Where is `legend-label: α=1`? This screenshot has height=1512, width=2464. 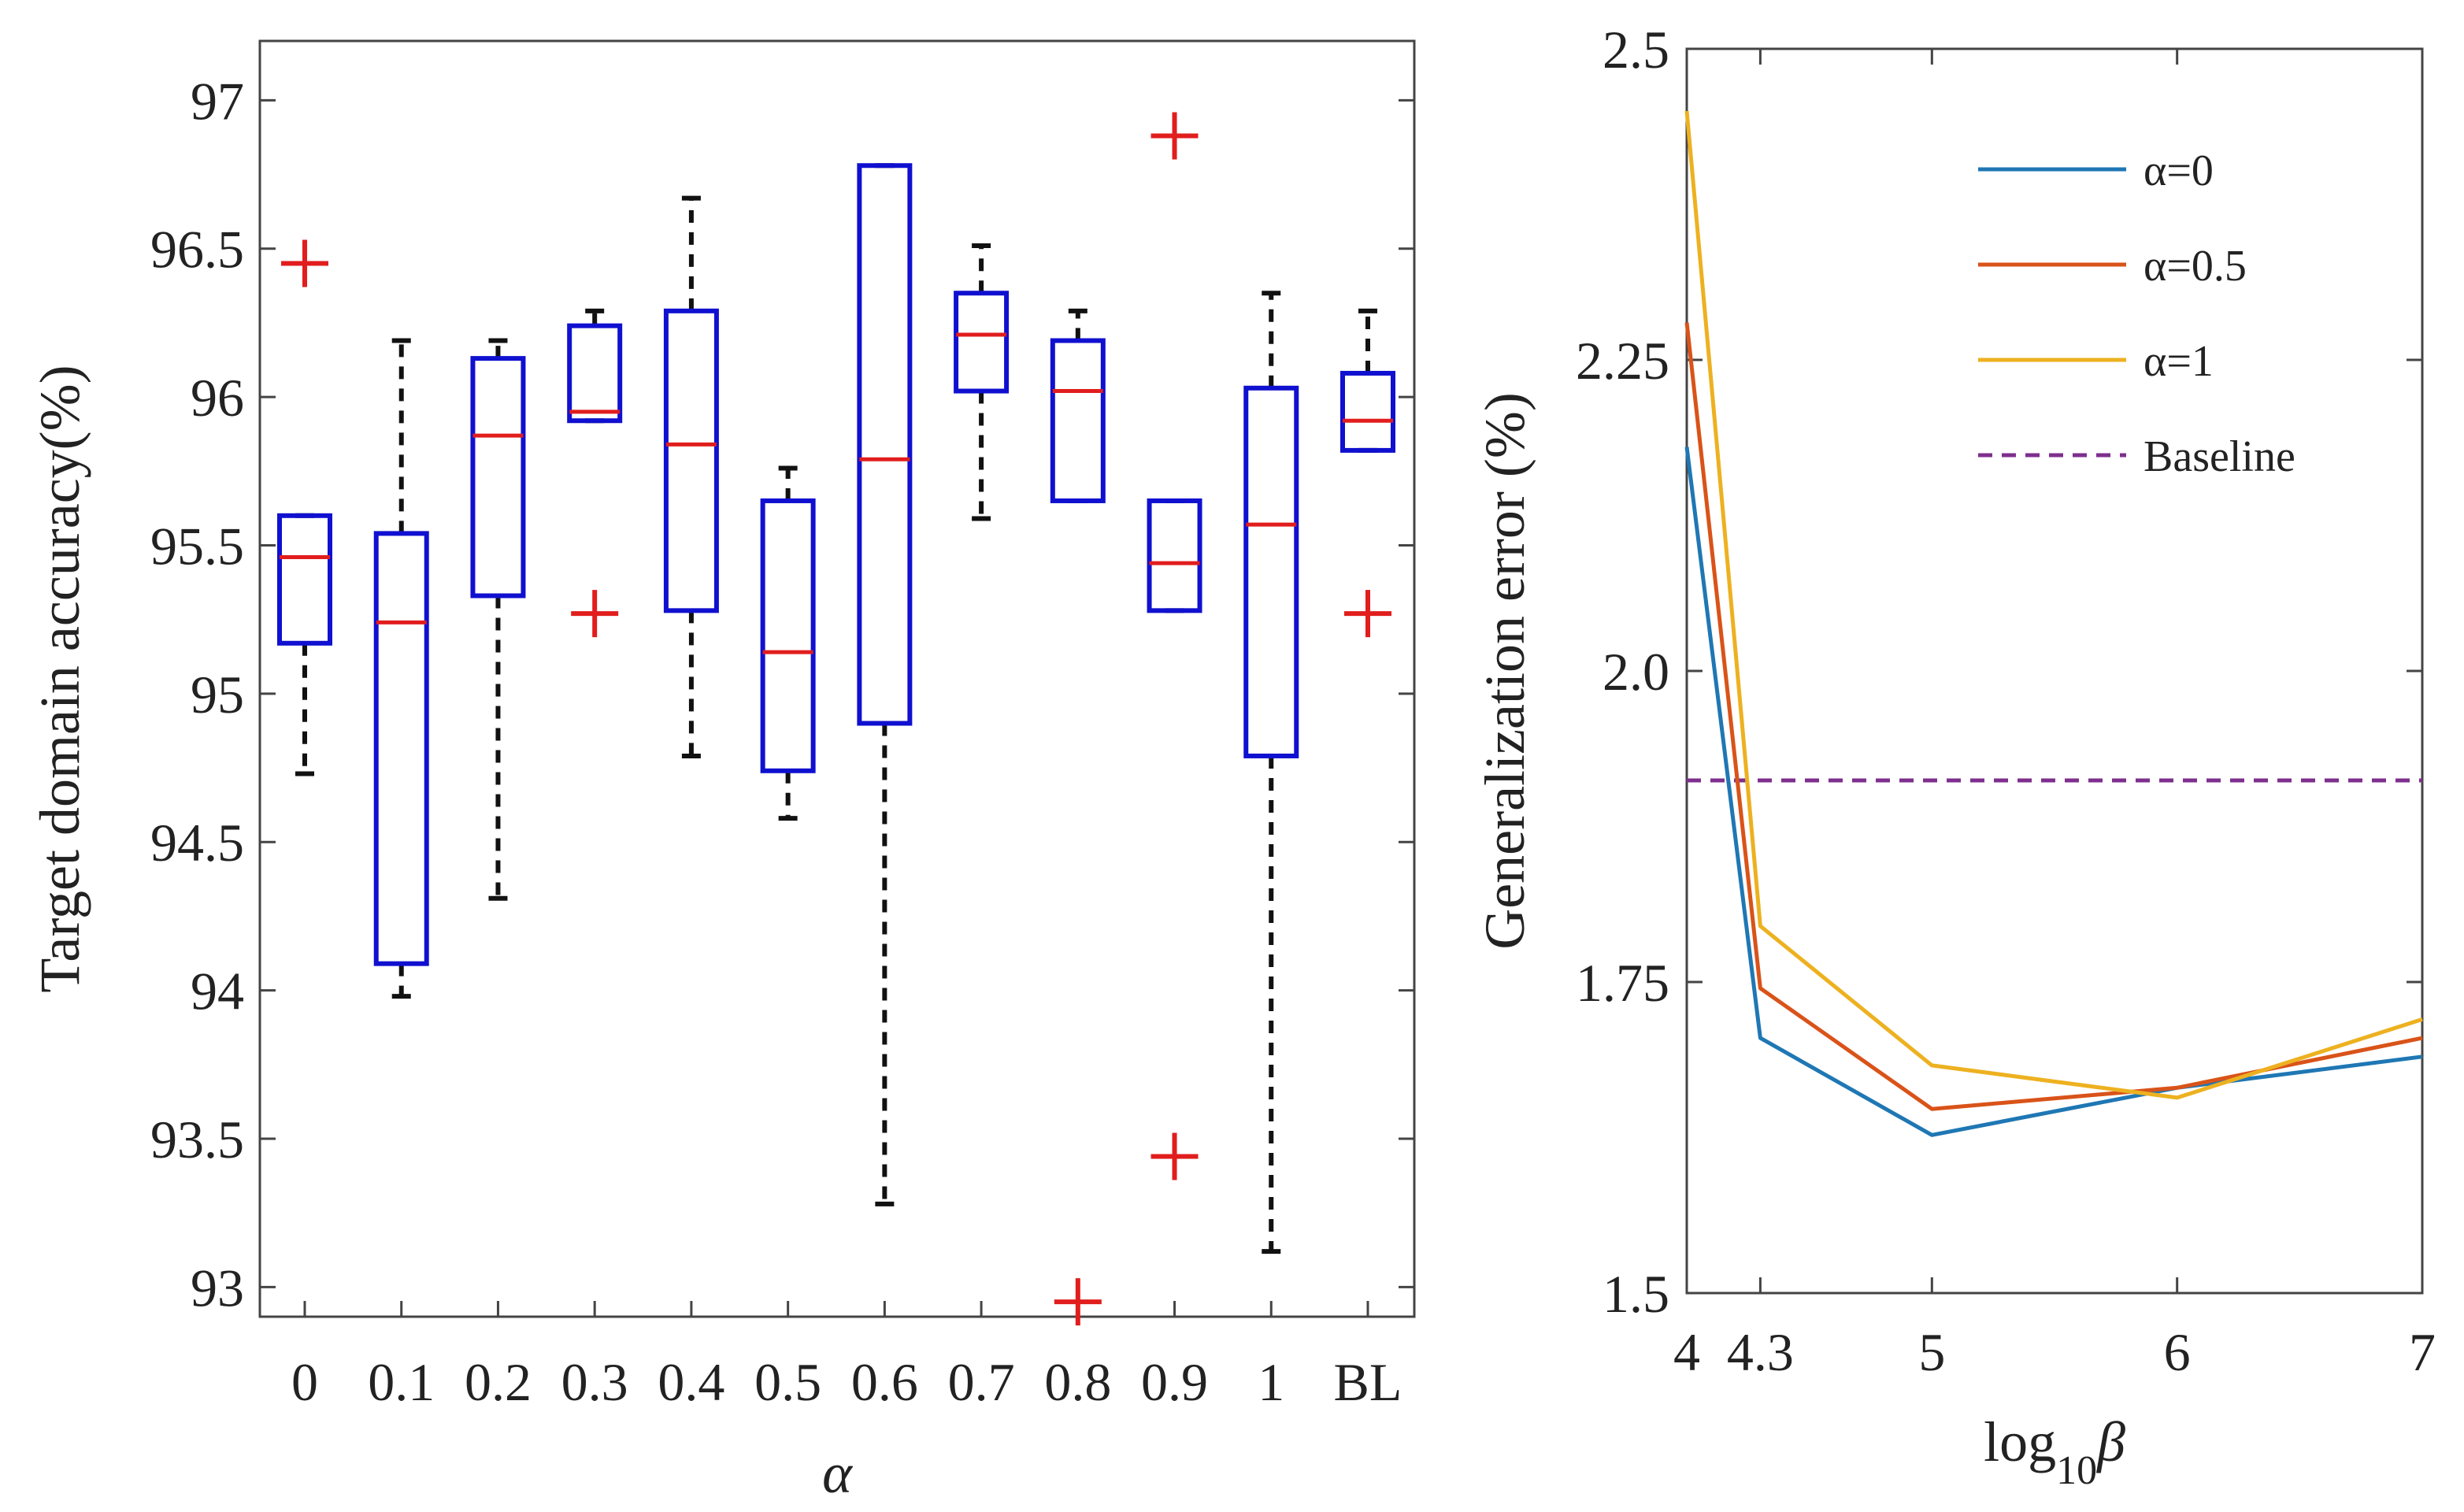
legend-label: α=1 is located at coordinates (2178, 361).